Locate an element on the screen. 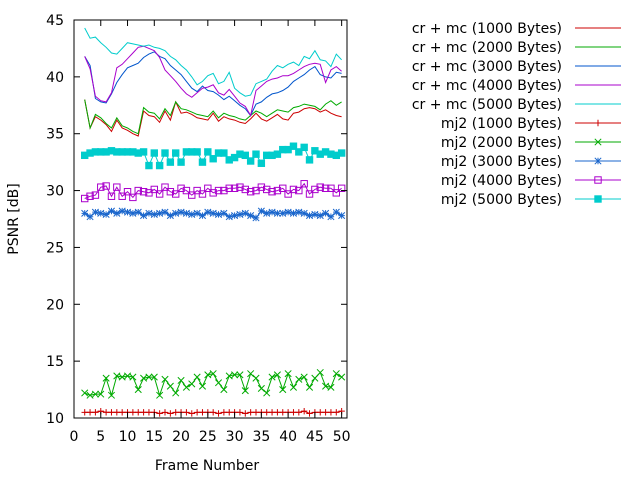  legend-label: cr + mc (3000 Bytes) is located at coordinates (487, 67).